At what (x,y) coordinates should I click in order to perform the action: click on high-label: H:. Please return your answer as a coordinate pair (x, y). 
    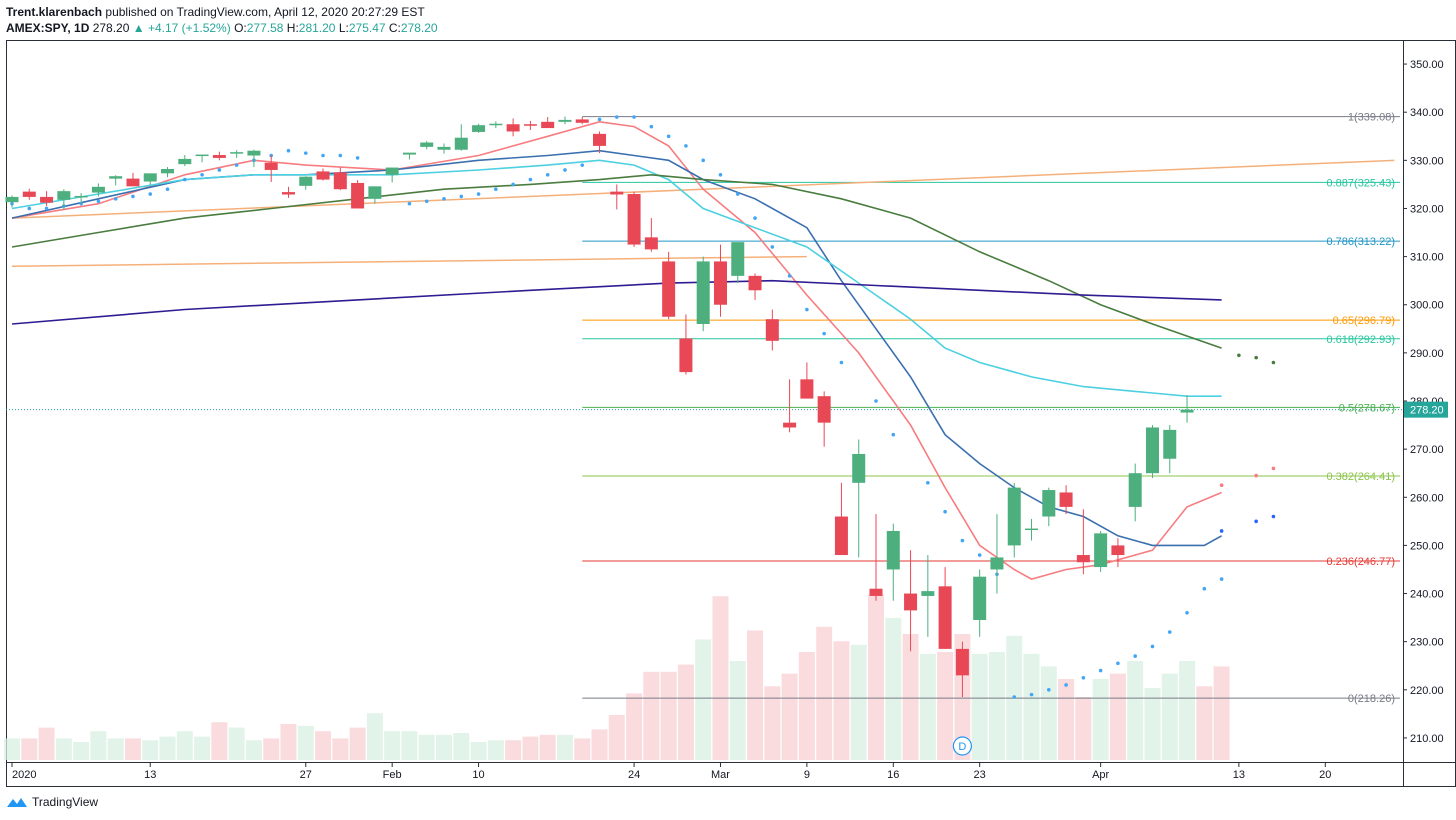
    Looking at the image, I should click on (292, 28).